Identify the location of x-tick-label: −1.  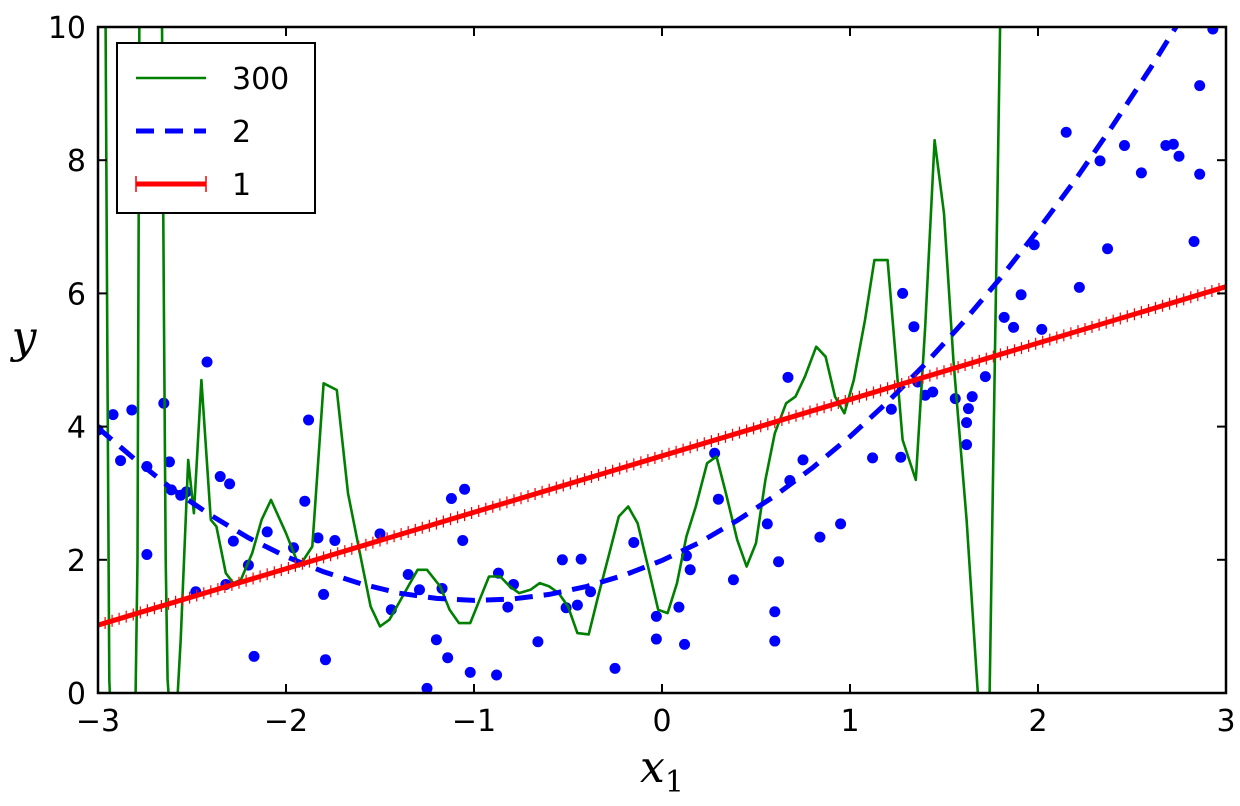
(474, 721).